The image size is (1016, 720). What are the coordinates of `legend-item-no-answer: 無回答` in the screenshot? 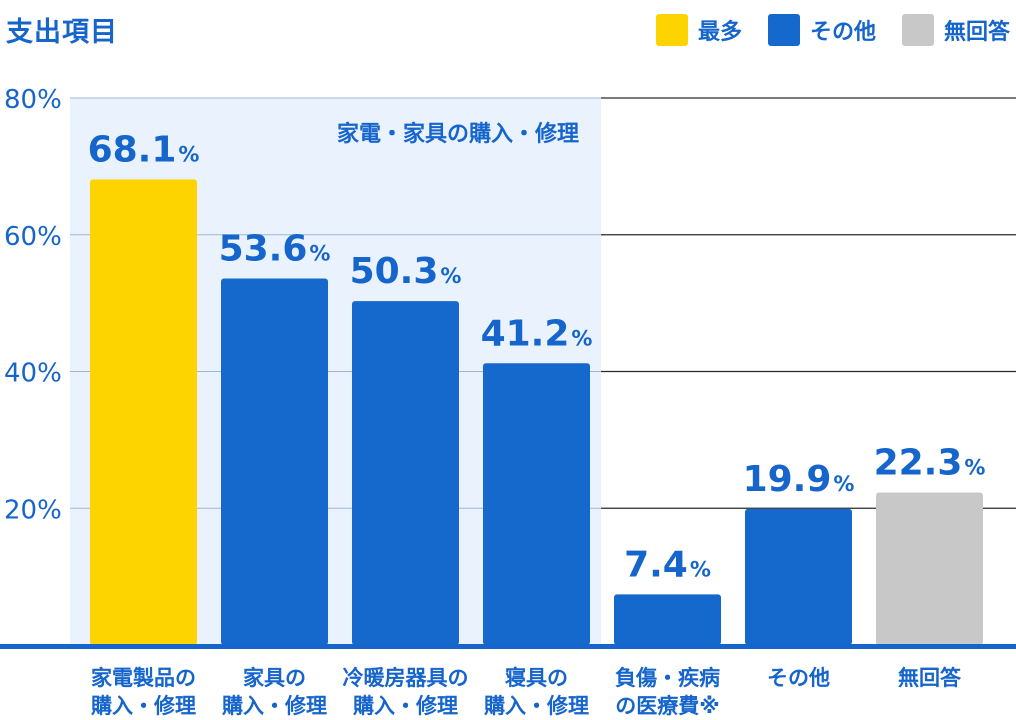 It's located at (955, 30).